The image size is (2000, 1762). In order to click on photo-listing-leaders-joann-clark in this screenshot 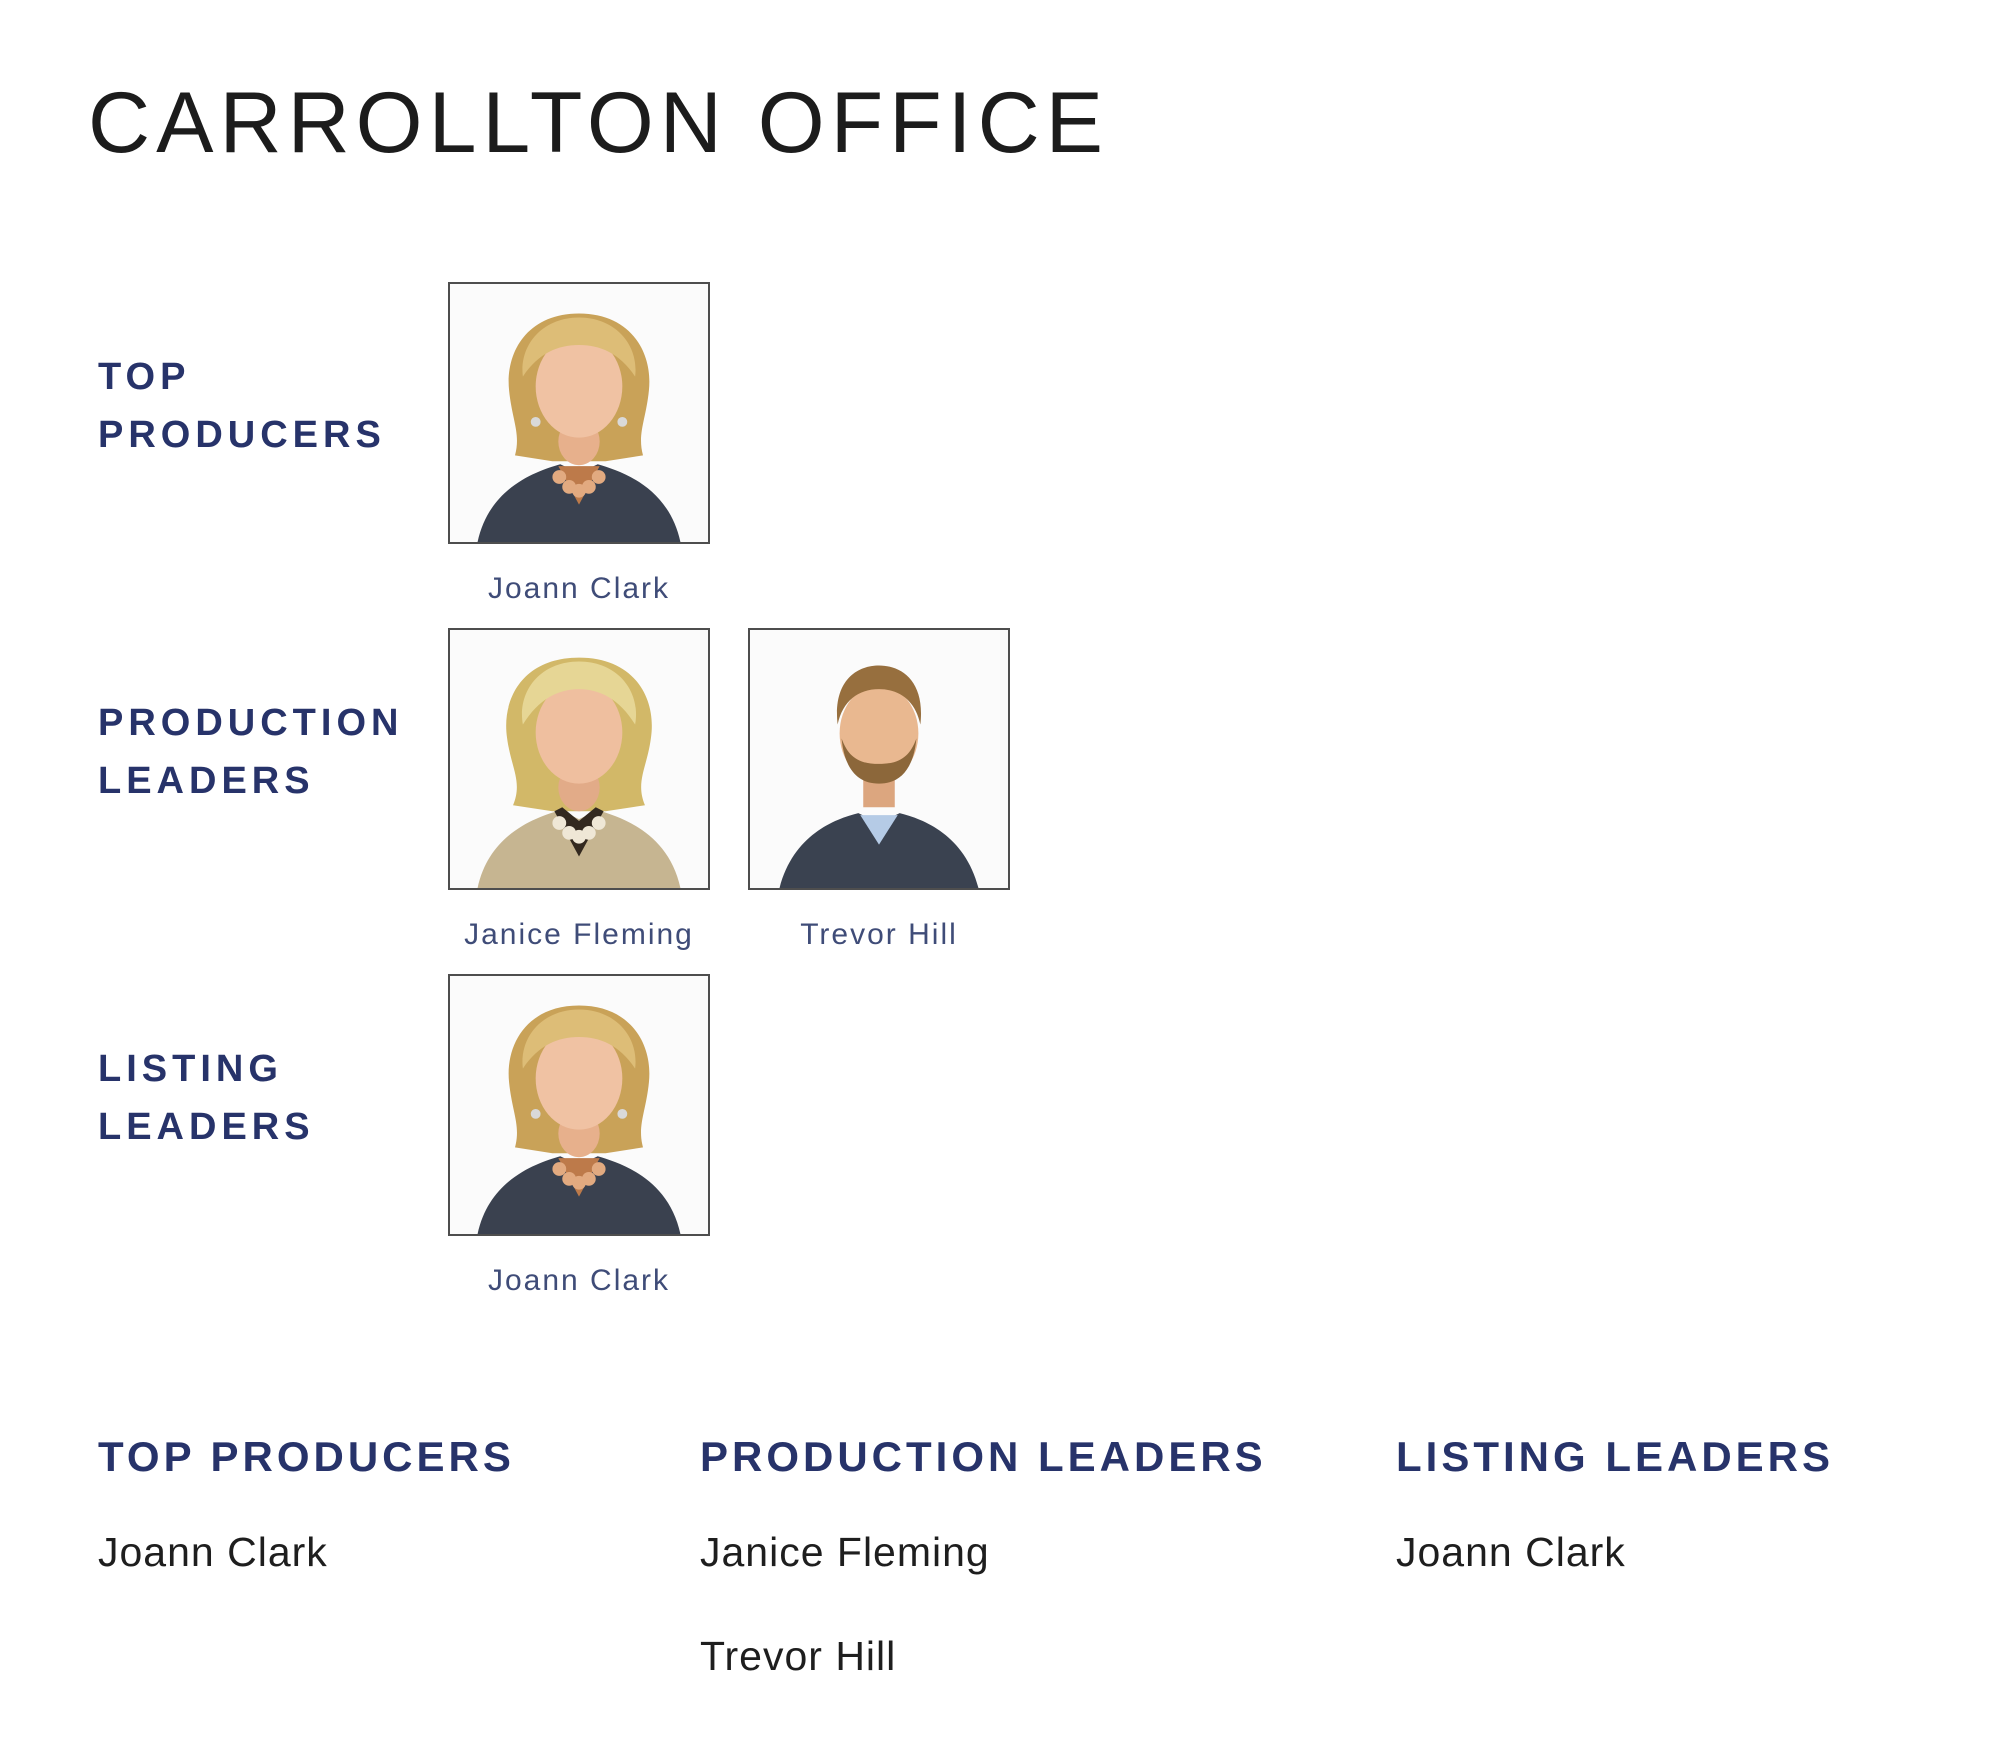, I will do `click(579, 1105)`.